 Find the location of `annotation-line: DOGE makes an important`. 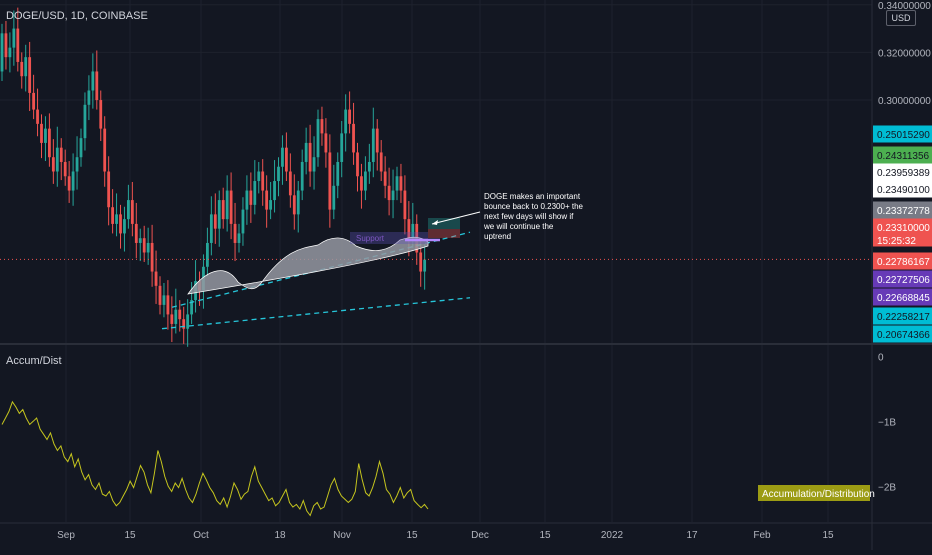

annotation-line: DOGE makes an important is located at coordinates (532, 196).